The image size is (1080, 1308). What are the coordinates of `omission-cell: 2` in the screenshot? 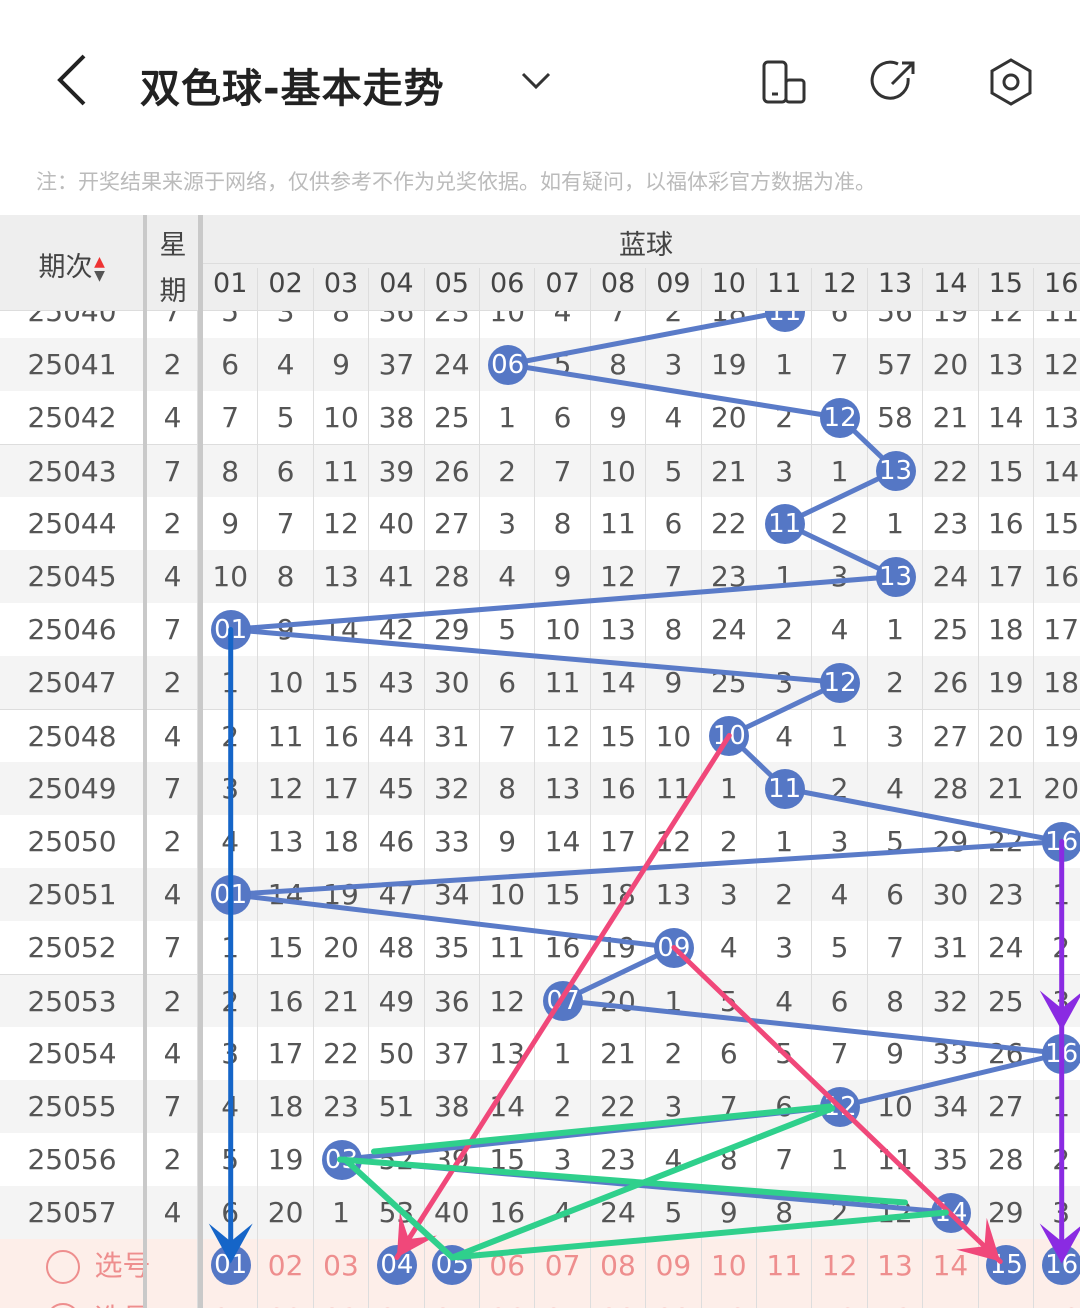 It's located at (508, 471).